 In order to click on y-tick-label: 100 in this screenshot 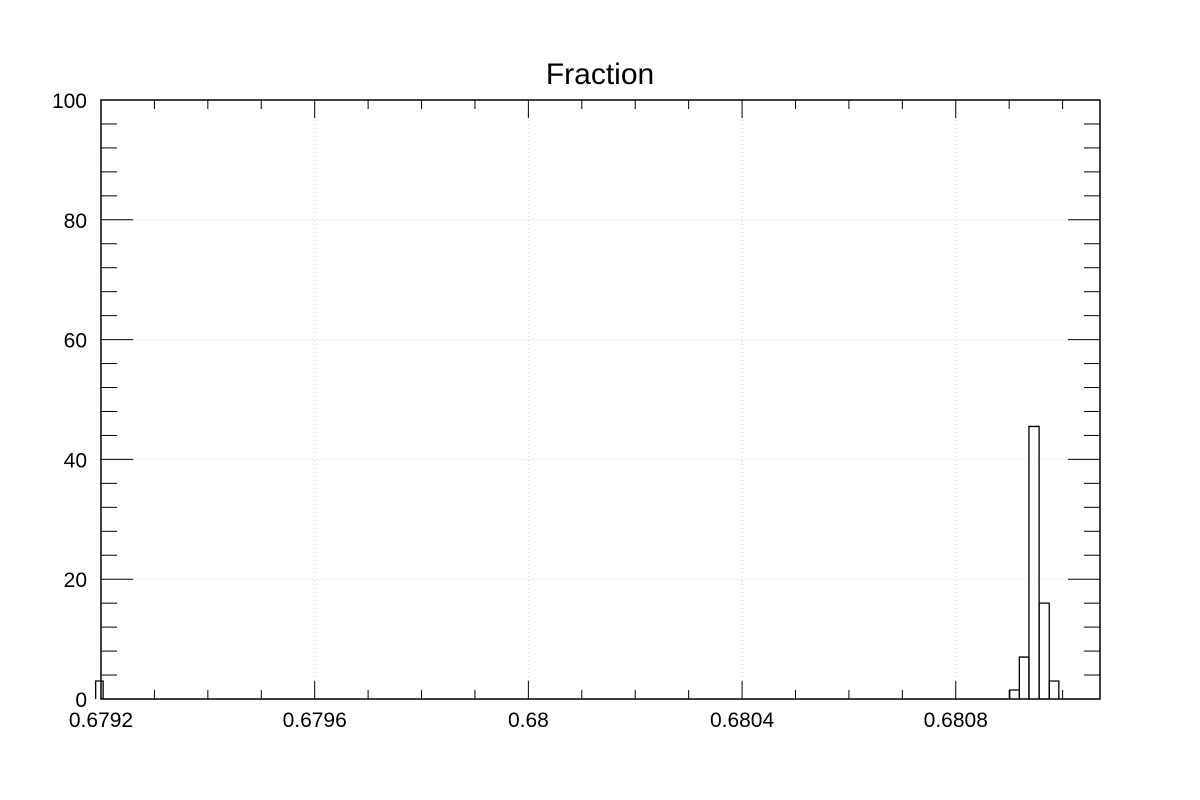, I will do `click(69, 101)`.